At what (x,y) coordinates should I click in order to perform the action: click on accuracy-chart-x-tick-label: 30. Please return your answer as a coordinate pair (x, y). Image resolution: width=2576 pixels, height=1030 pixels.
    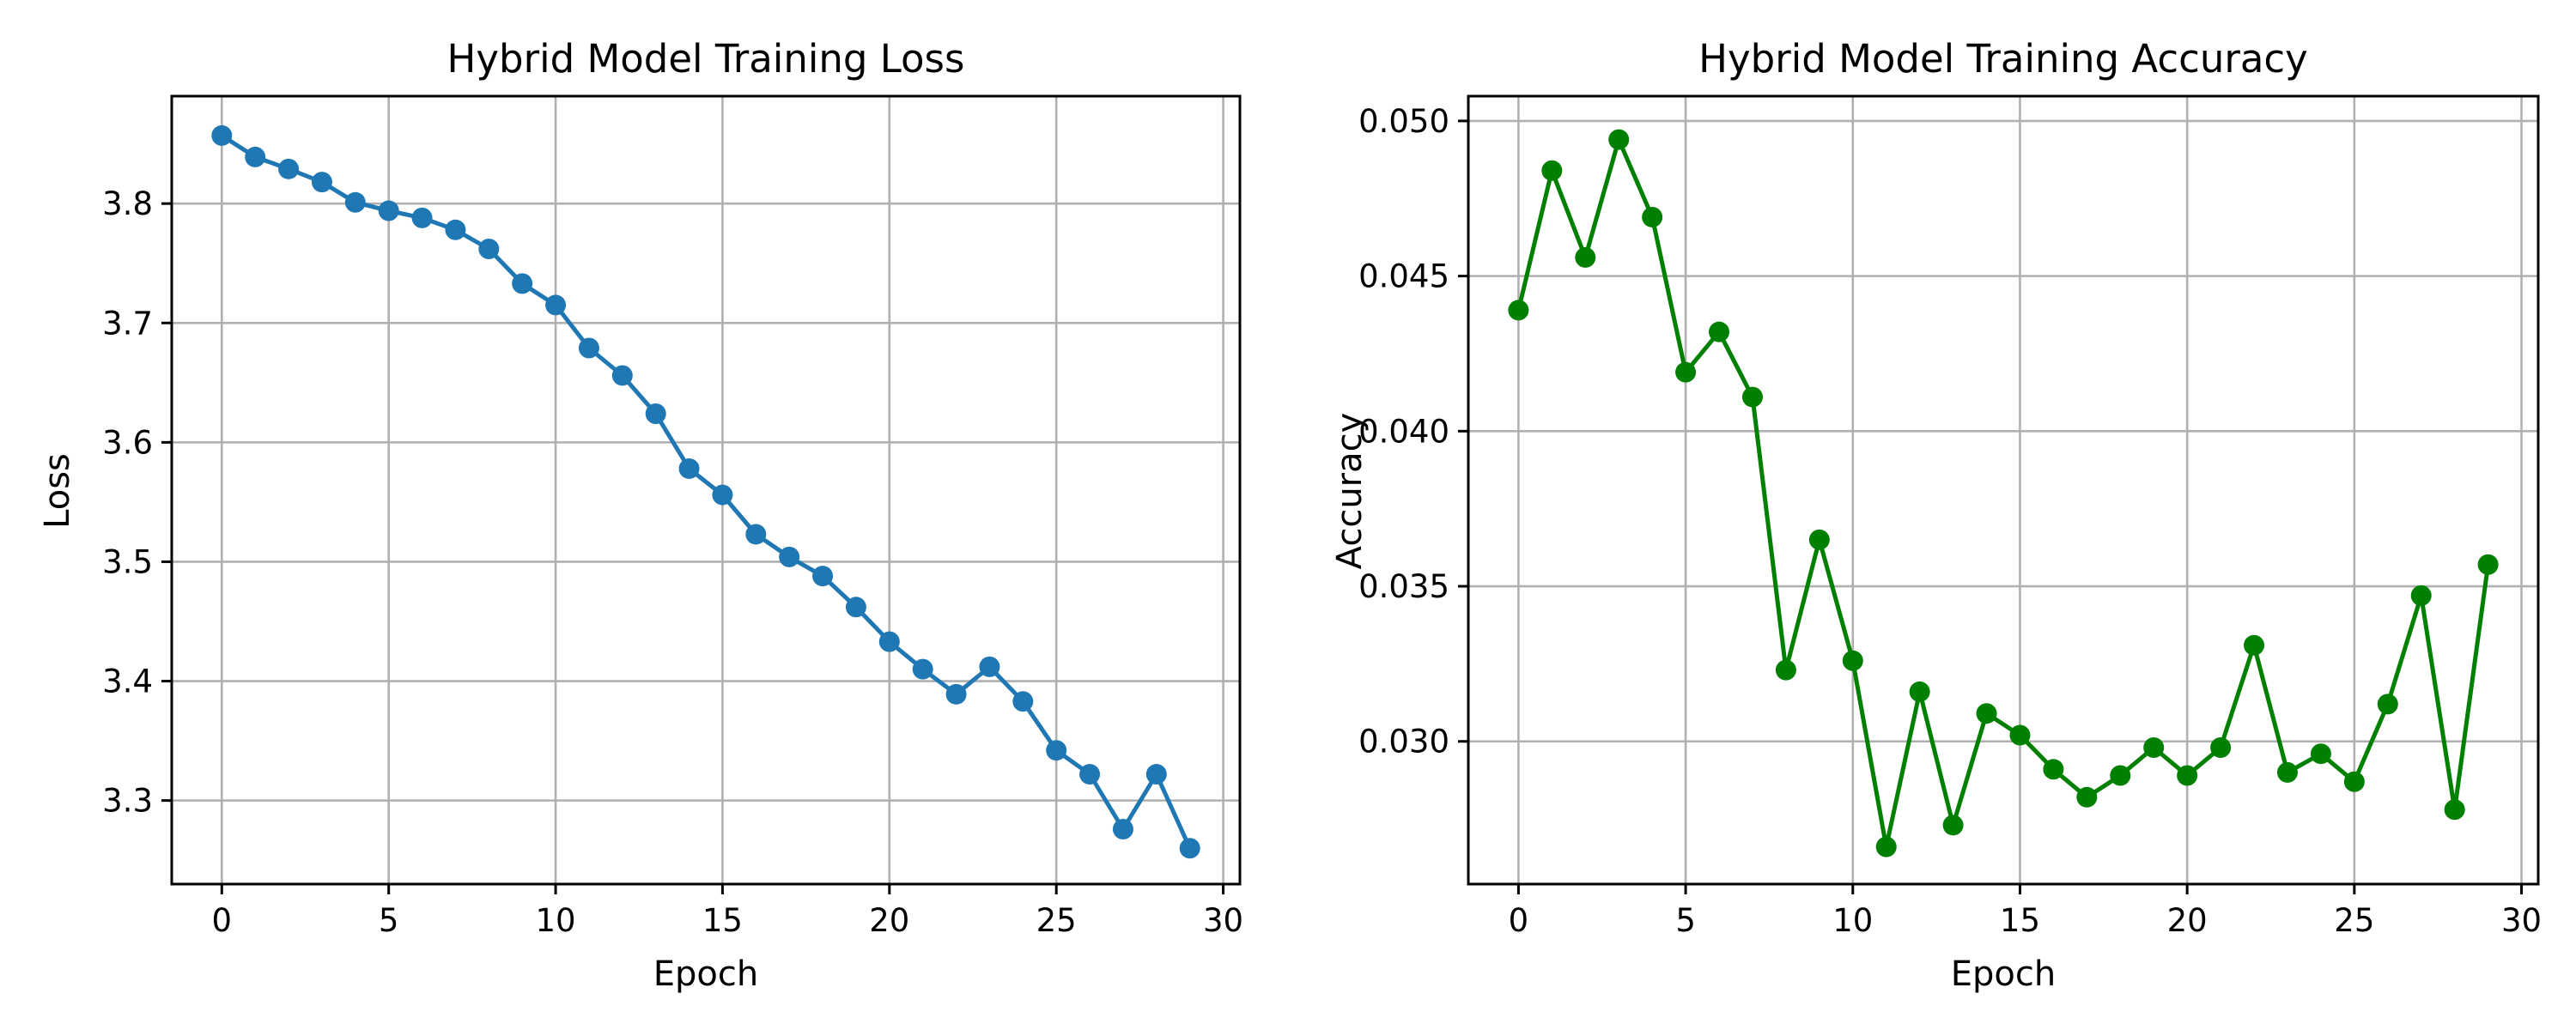
    Looking at the image, I should click on (2522, 920).